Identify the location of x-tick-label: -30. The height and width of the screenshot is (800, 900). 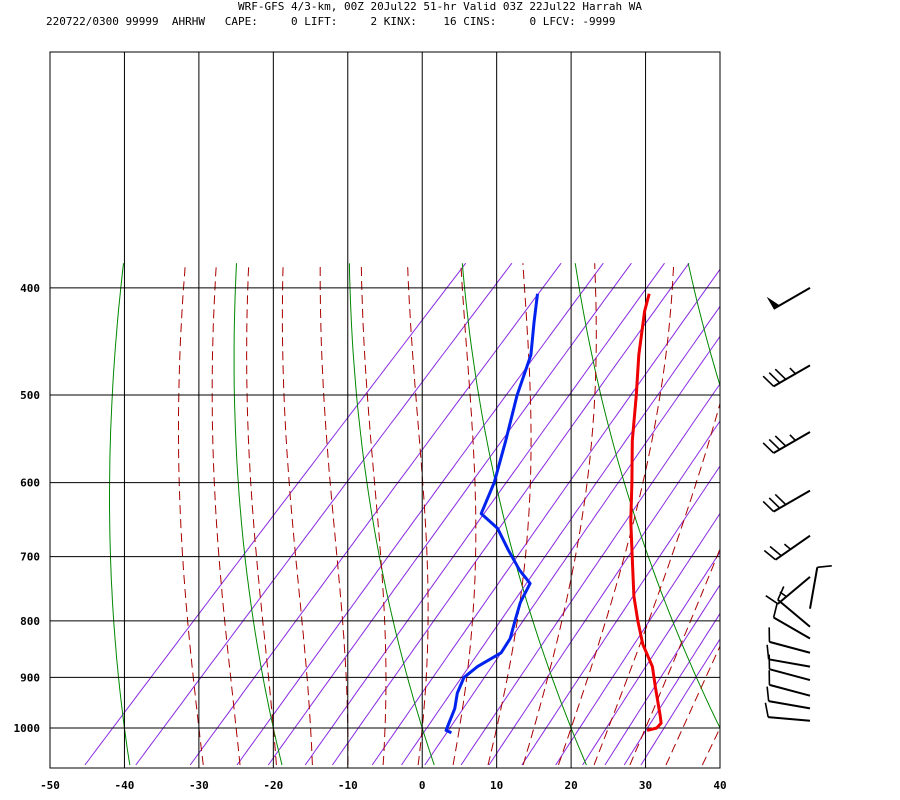
(199, 785).